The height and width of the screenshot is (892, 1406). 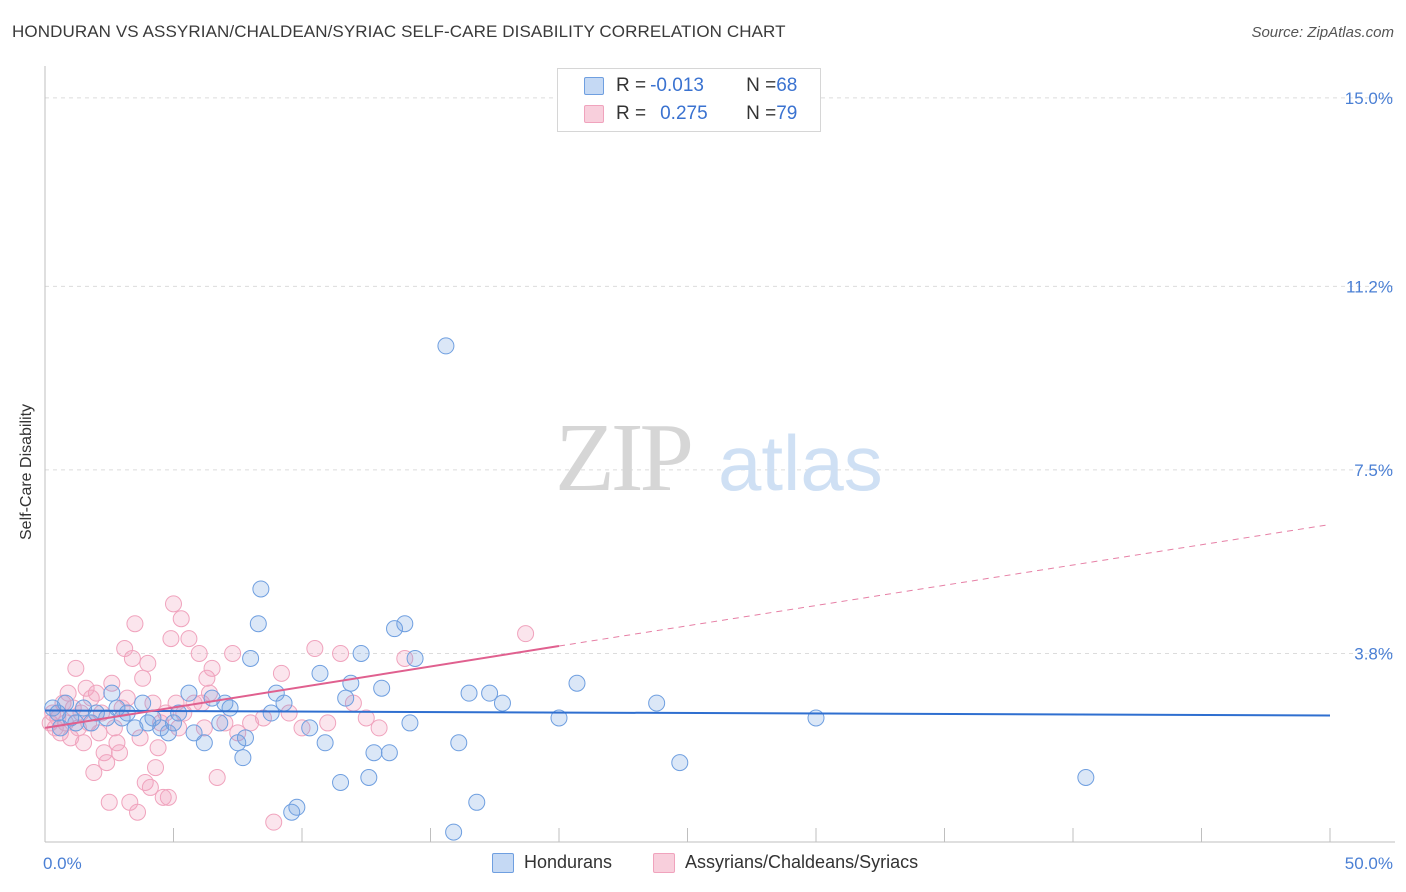 What do you see at coordinates (687, 713) in the screenshot?
I see `honduran-trend-line` at bounding box center [687, 713].